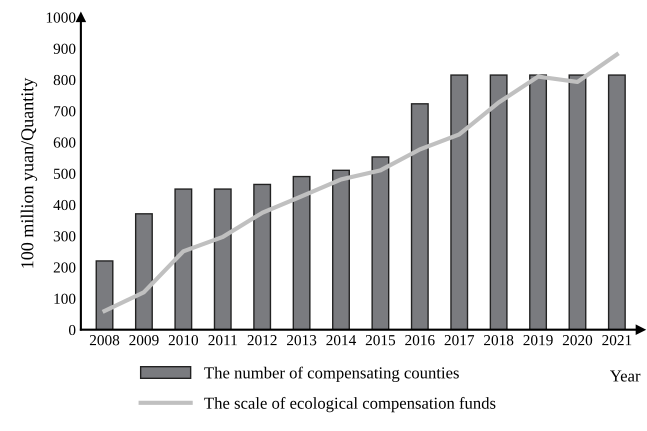  Describe the element at coordinates (65, 111) in the screenshot. I see `y-tick-label: 700` at that location.